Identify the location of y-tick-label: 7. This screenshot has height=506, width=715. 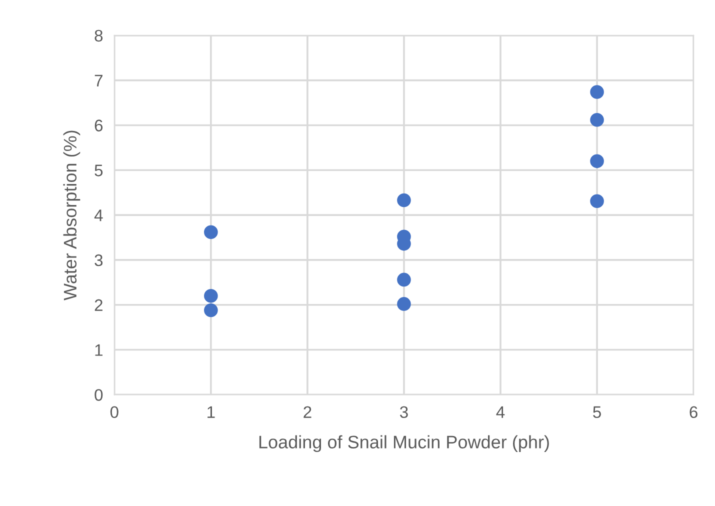
(98, 80).